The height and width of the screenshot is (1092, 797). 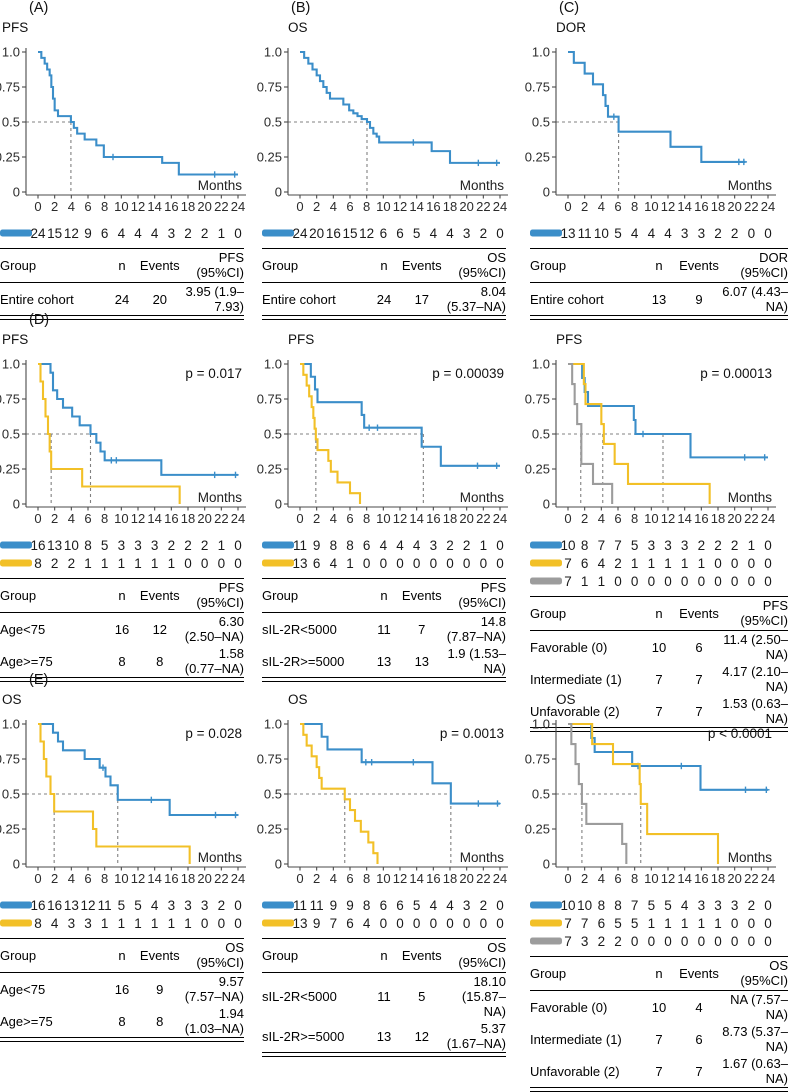 I want to click on summary-table-row: sIL-2R>=5000 13 13 1.9 (1.53–NA), so click(x=384, y=661).